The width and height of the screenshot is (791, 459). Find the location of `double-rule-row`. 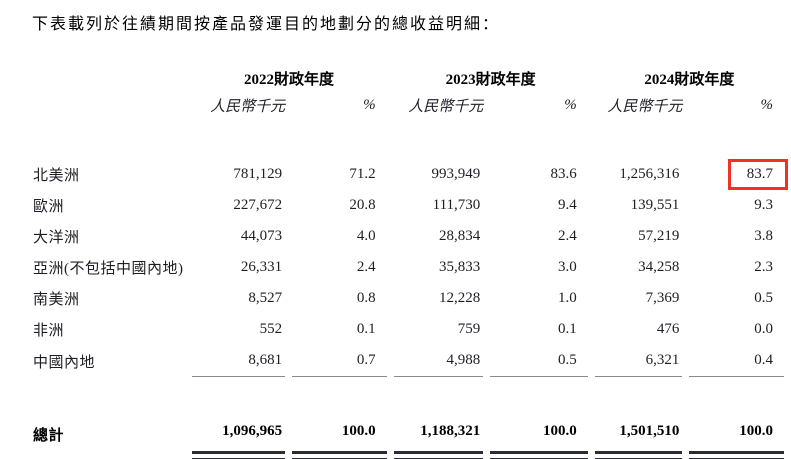

double-rule-row is located at coordinates (408, 456).